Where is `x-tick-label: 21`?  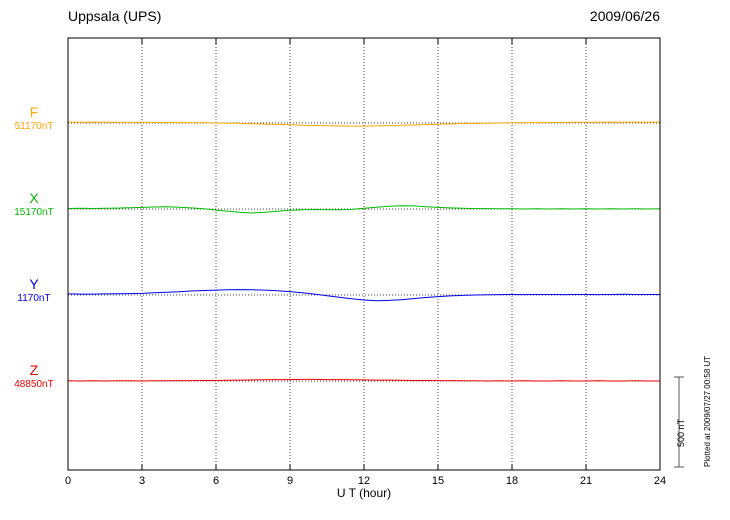 x-tick-label: 21 is located at coordinates (586, 481).